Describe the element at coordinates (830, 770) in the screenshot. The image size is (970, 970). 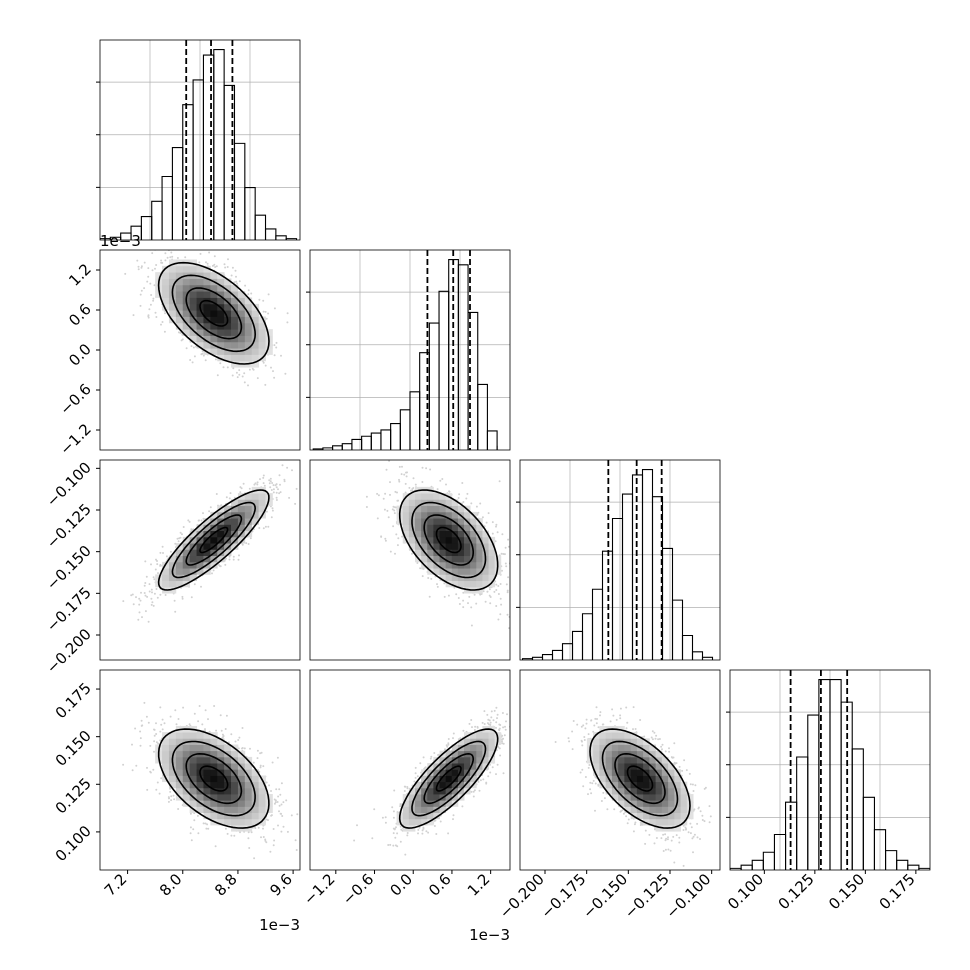
I see `axes-frame` at that location.